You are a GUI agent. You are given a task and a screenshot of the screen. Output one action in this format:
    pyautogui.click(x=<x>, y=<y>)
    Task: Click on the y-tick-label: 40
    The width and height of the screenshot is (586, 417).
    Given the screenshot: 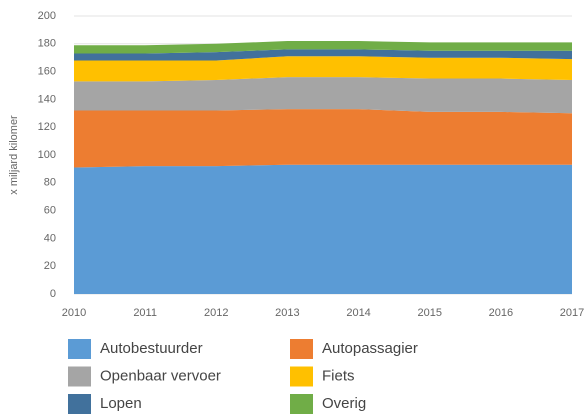 What is the action you would take?
    pyautogui.click(x=50, y=238)
    